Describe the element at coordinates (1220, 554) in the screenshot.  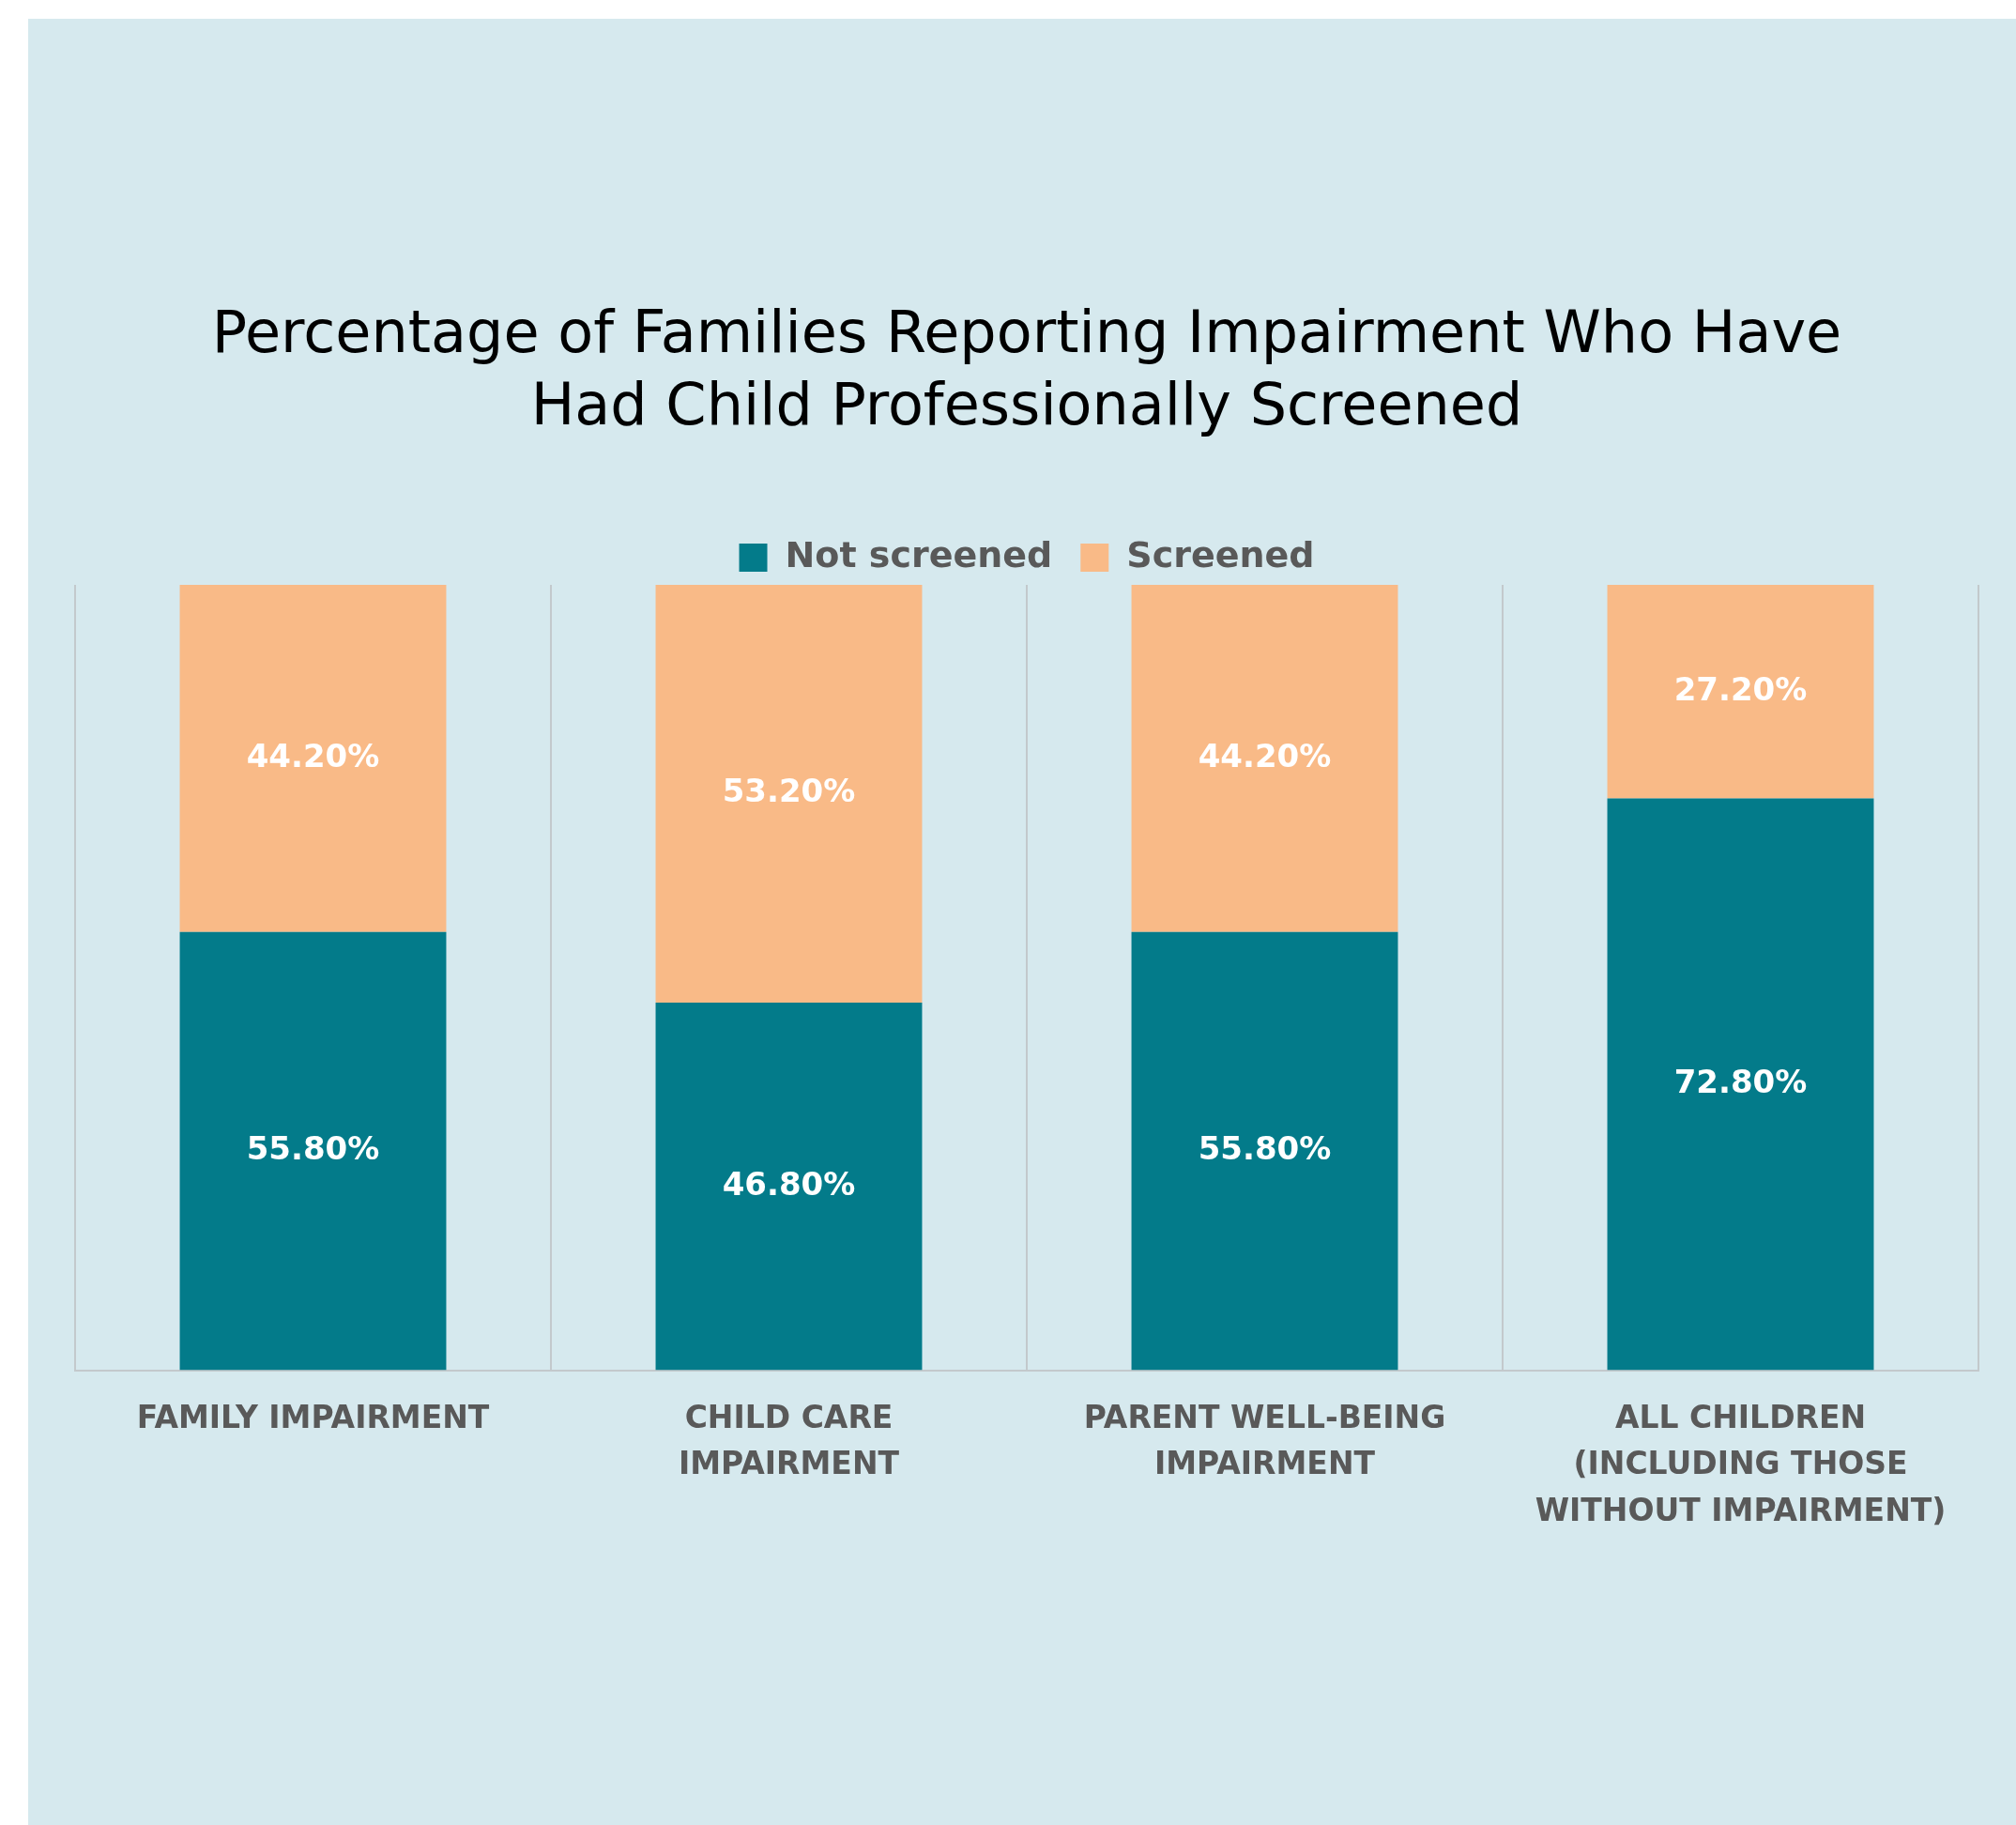
I see `legend-label: Screened` at that location.